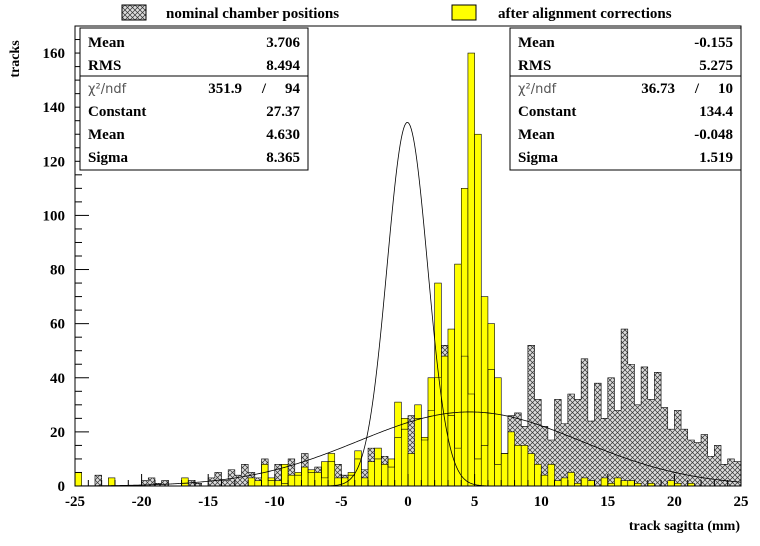 The image size is (760, 546). I want to click on stat-value: 8.365, so click(283, 158).